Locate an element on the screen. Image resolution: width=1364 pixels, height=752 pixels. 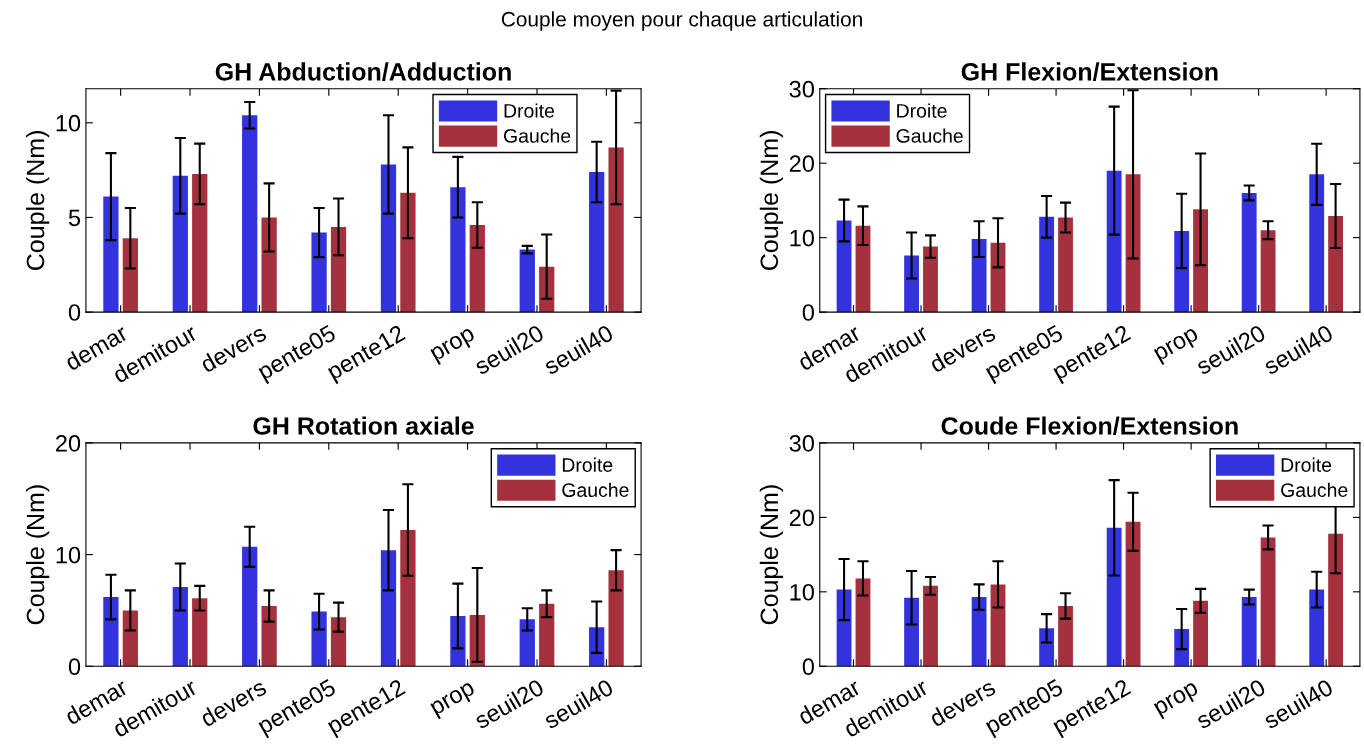
chart-title: Coude Flexion/Extension is located at coordinates (1089, 426).